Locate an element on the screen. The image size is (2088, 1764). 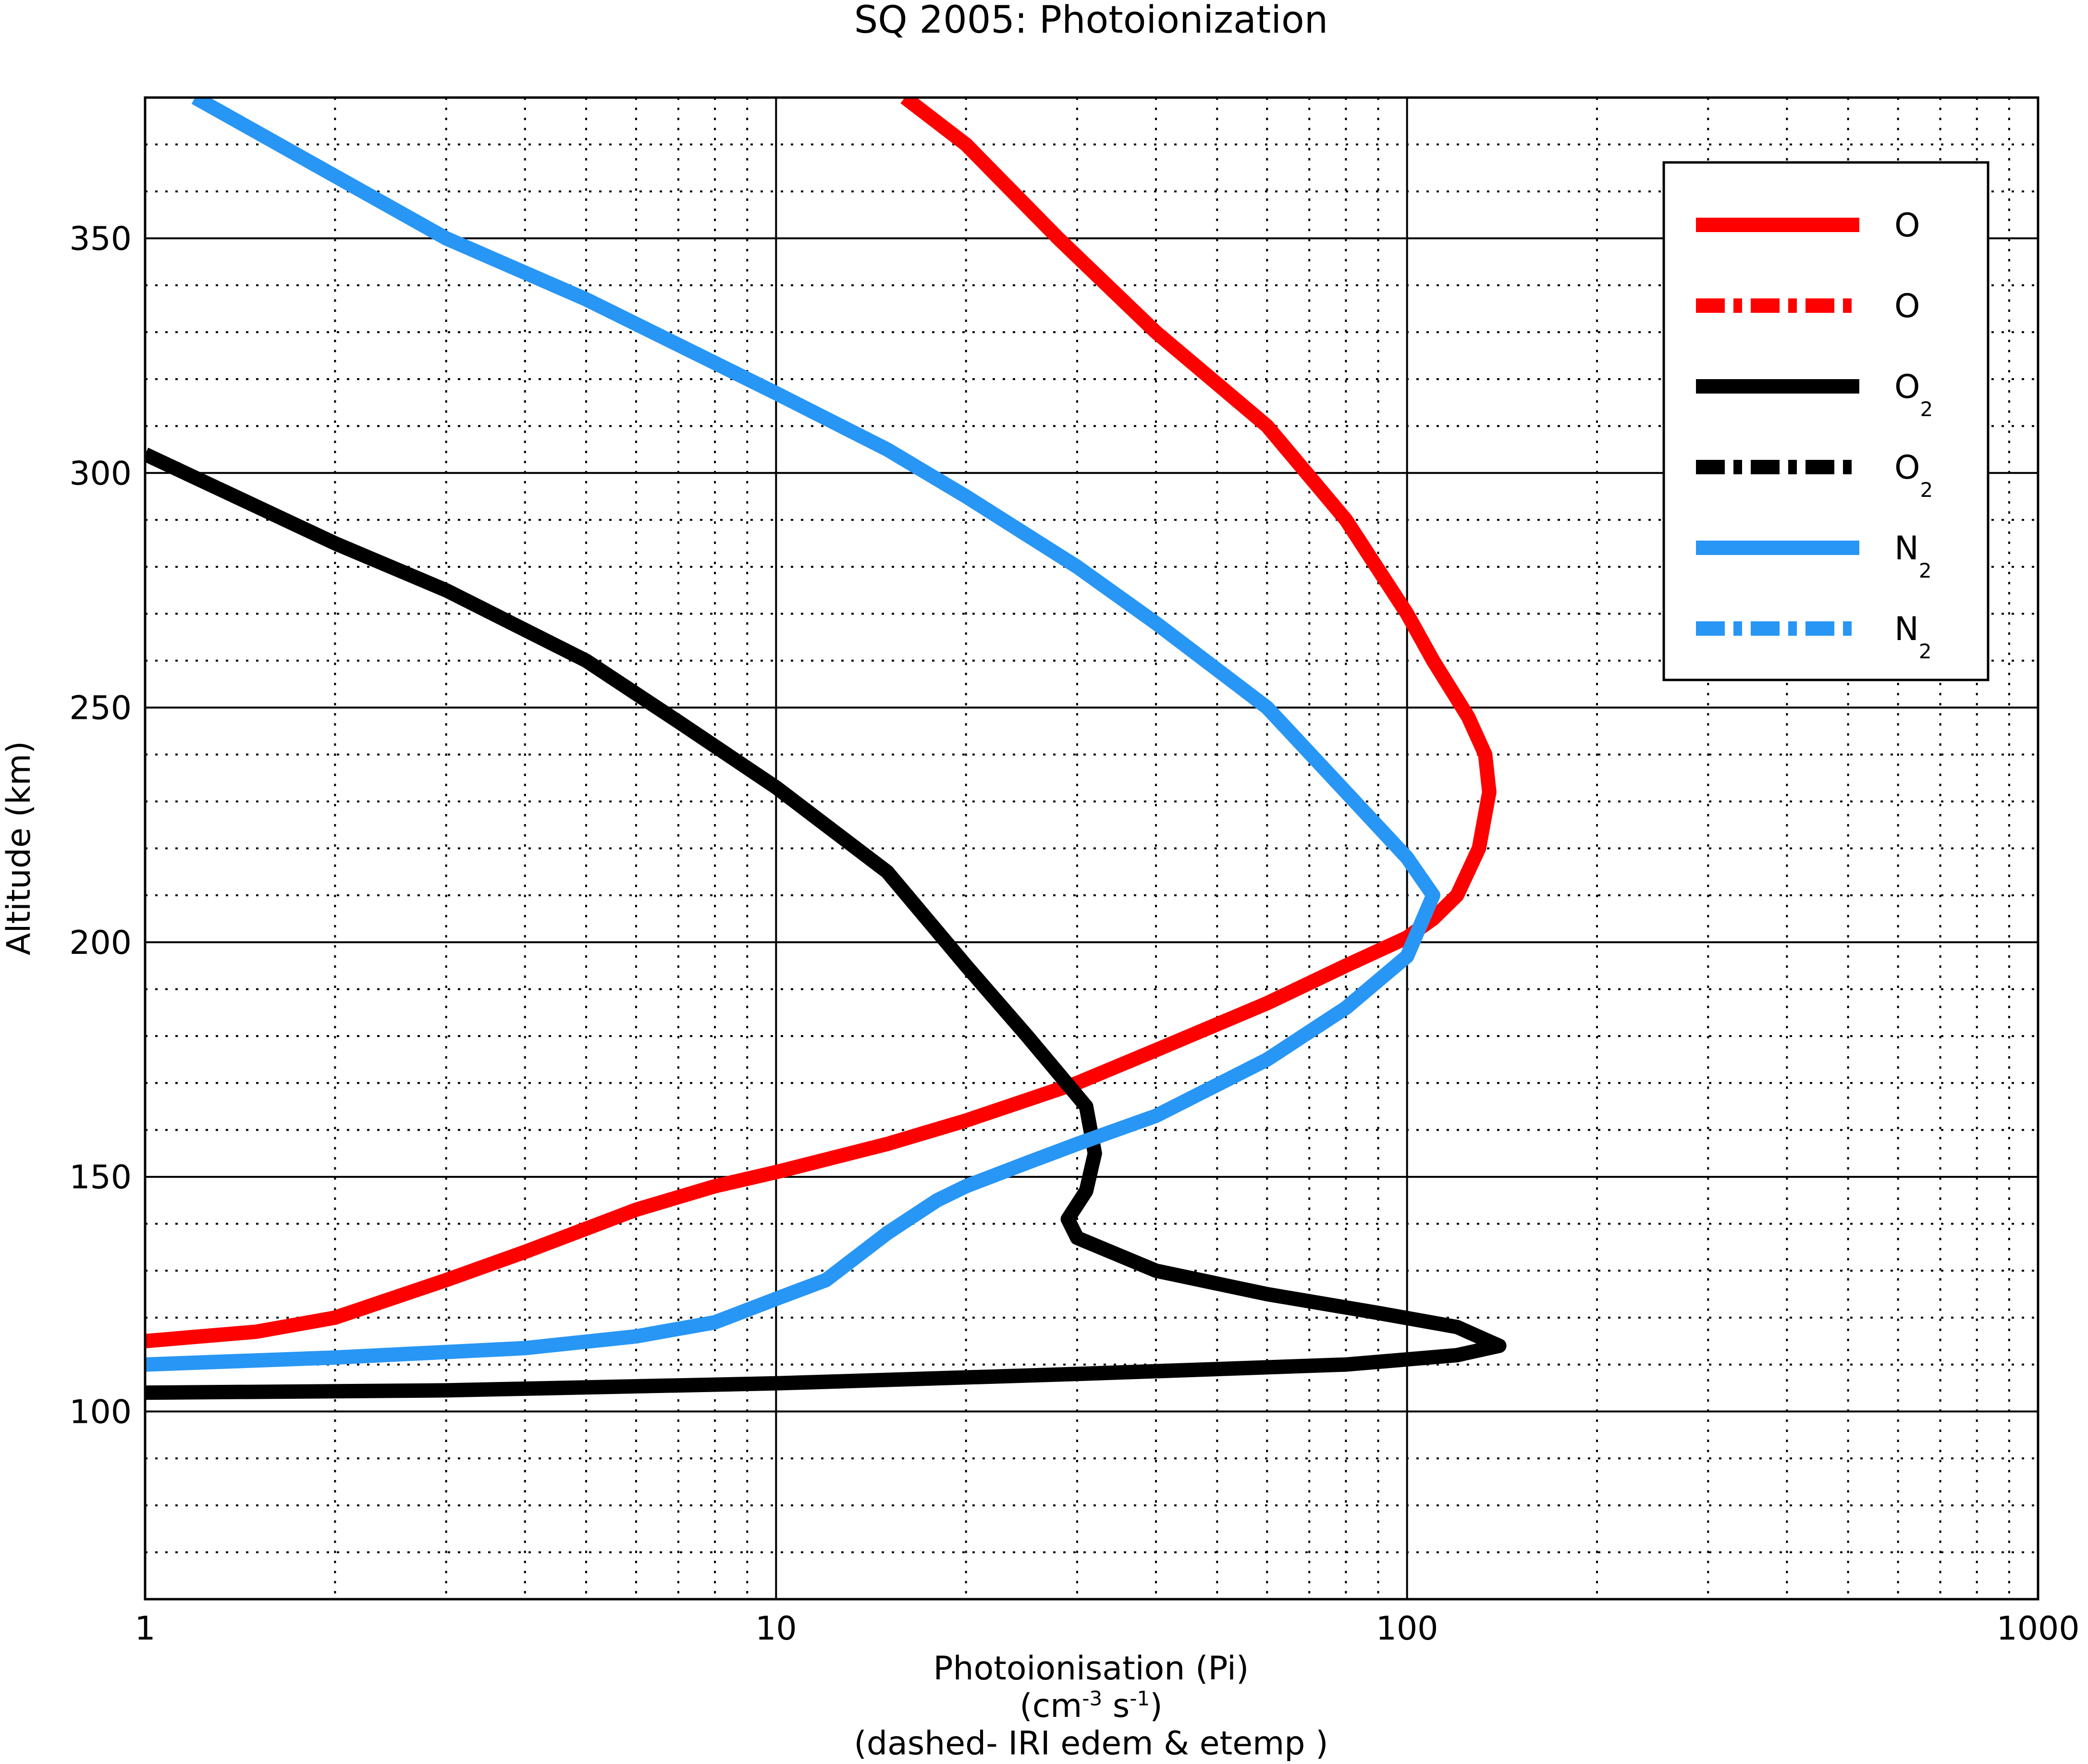
x-tick-label: 100 is located at coordinates (1407, 1629).